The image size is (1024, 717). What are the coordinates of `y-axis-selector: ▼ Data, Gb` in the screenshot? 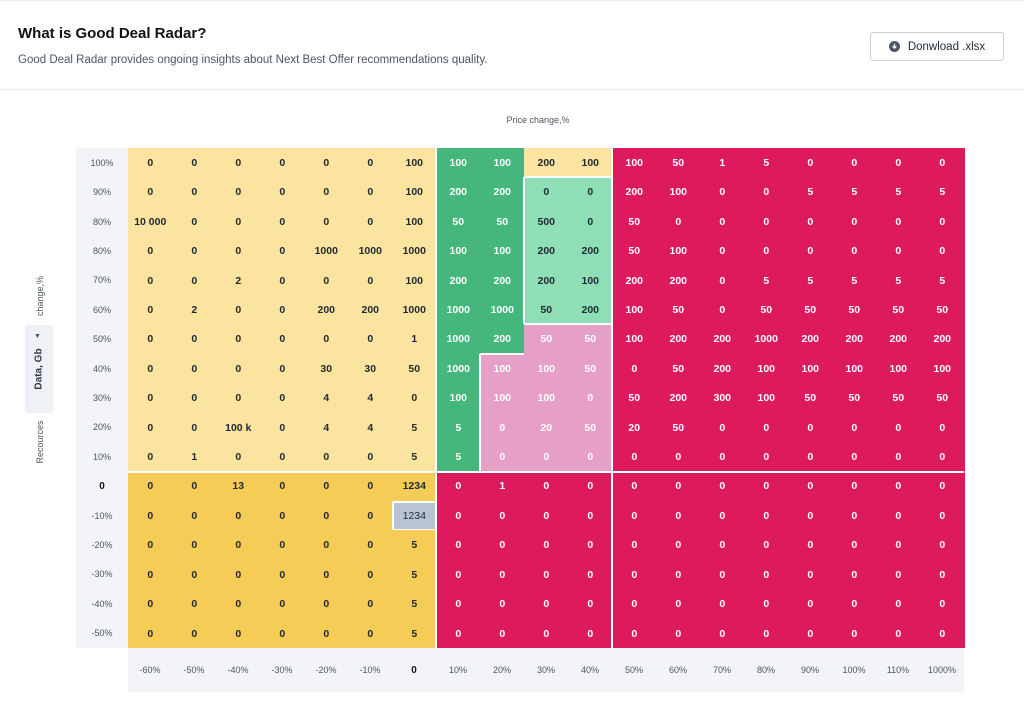 It's located at (39, 369).